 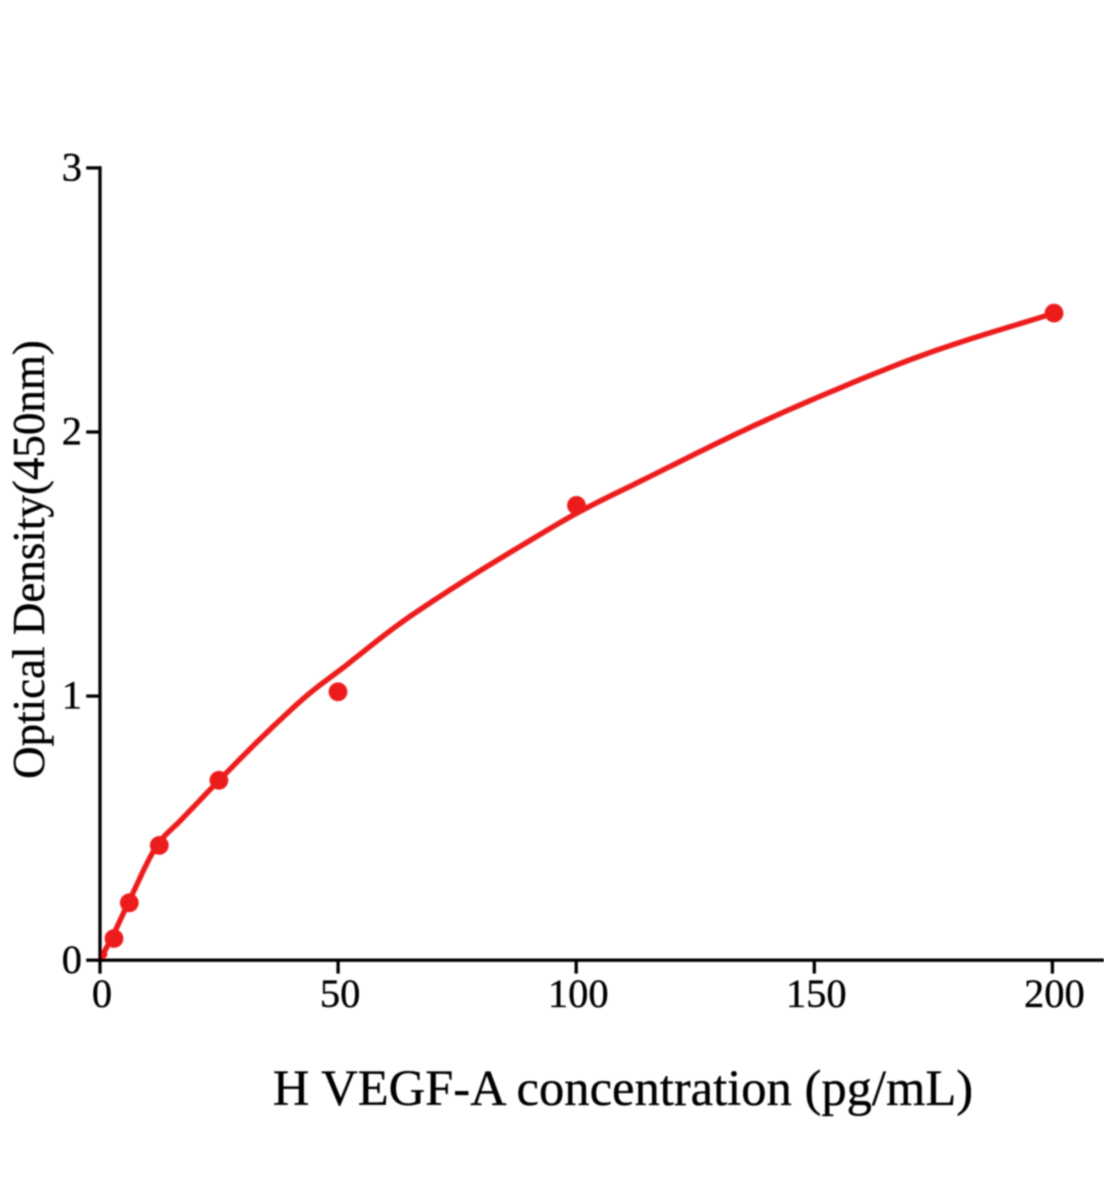 What do you see at coordinates (29, 559) in the screenshot?
I see `svg-text: Optical Density(450nm)` at bounding box center [29, 559].